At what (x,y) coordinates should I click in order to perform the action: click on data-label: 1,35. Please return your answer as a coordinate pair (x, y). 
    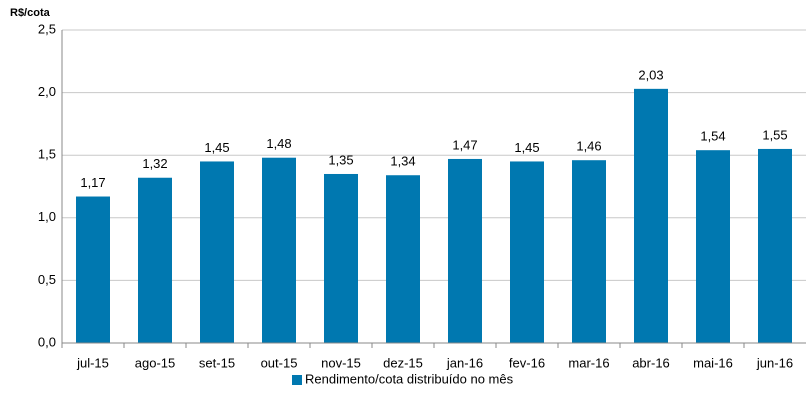
    Looking at the image, I should click on (340, 159).